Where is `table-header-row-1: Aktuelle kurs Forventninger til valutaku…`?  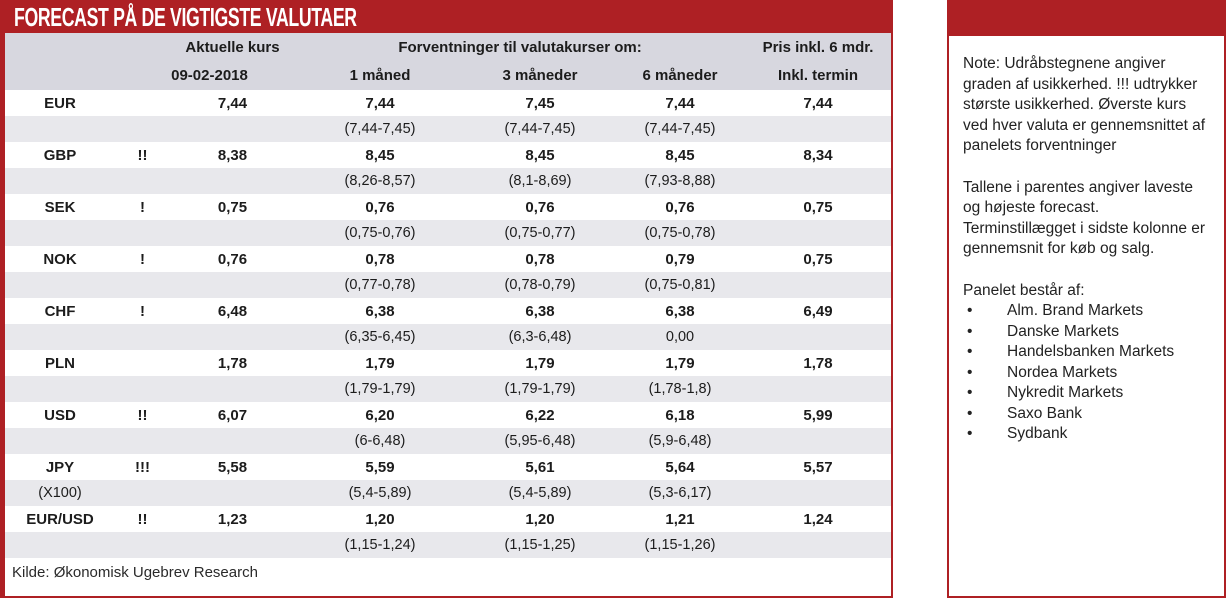
table-header-row-1: Aktuelle kurs Forventninger til valutaku… is located at coordinates (448, 47).